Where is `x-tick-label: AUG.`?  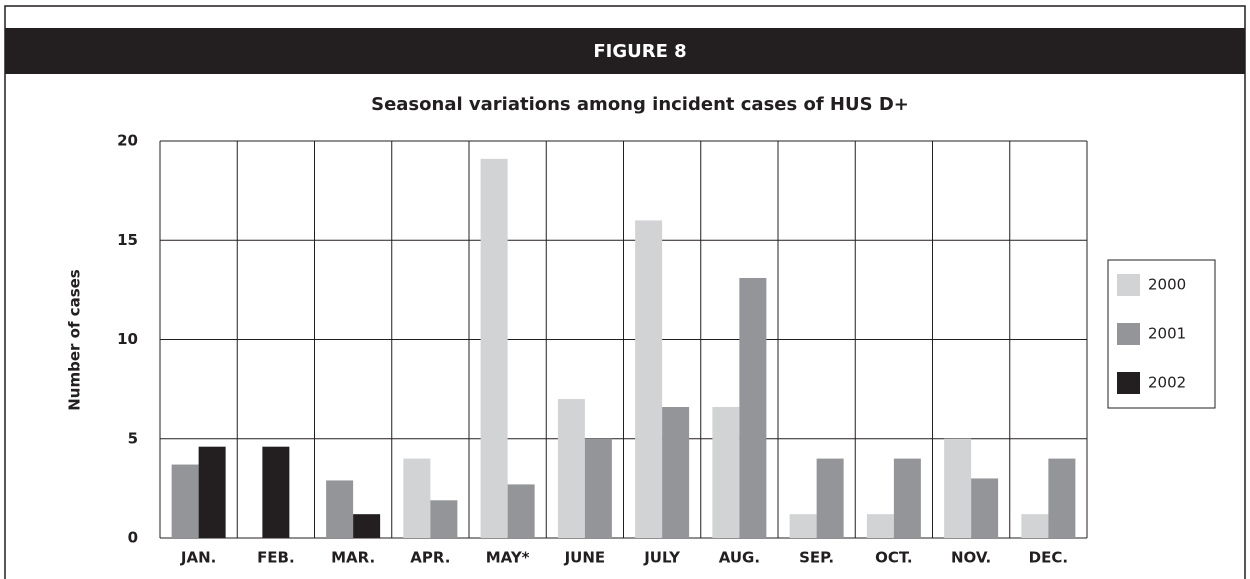
x-tick-label: AUG. is located at coordinates (739, 558).